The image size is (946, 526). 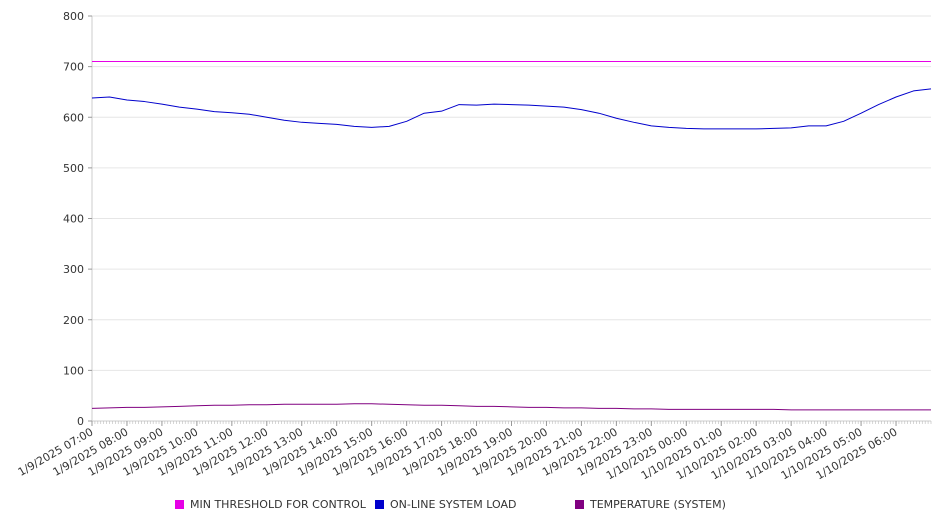 I want to click on y-axis-ticks: 0 100 200 300 400 500 600 700 800, so click(x=77, y=219).